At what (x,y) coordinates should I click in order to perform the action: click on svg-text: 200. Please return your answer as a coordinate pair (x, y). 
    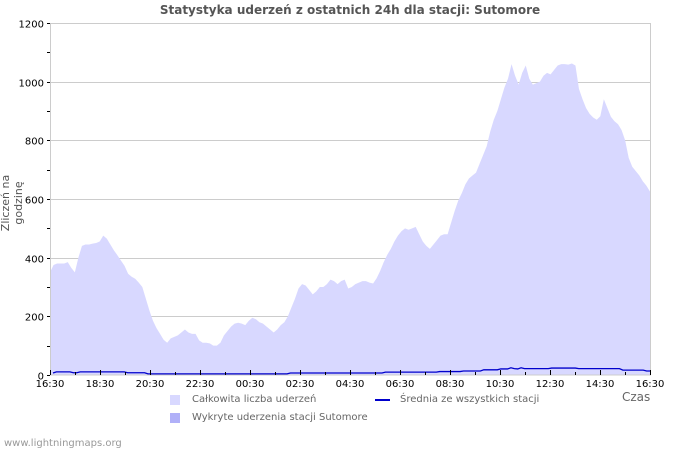
    Looking at the image, I should click on (34, 318).